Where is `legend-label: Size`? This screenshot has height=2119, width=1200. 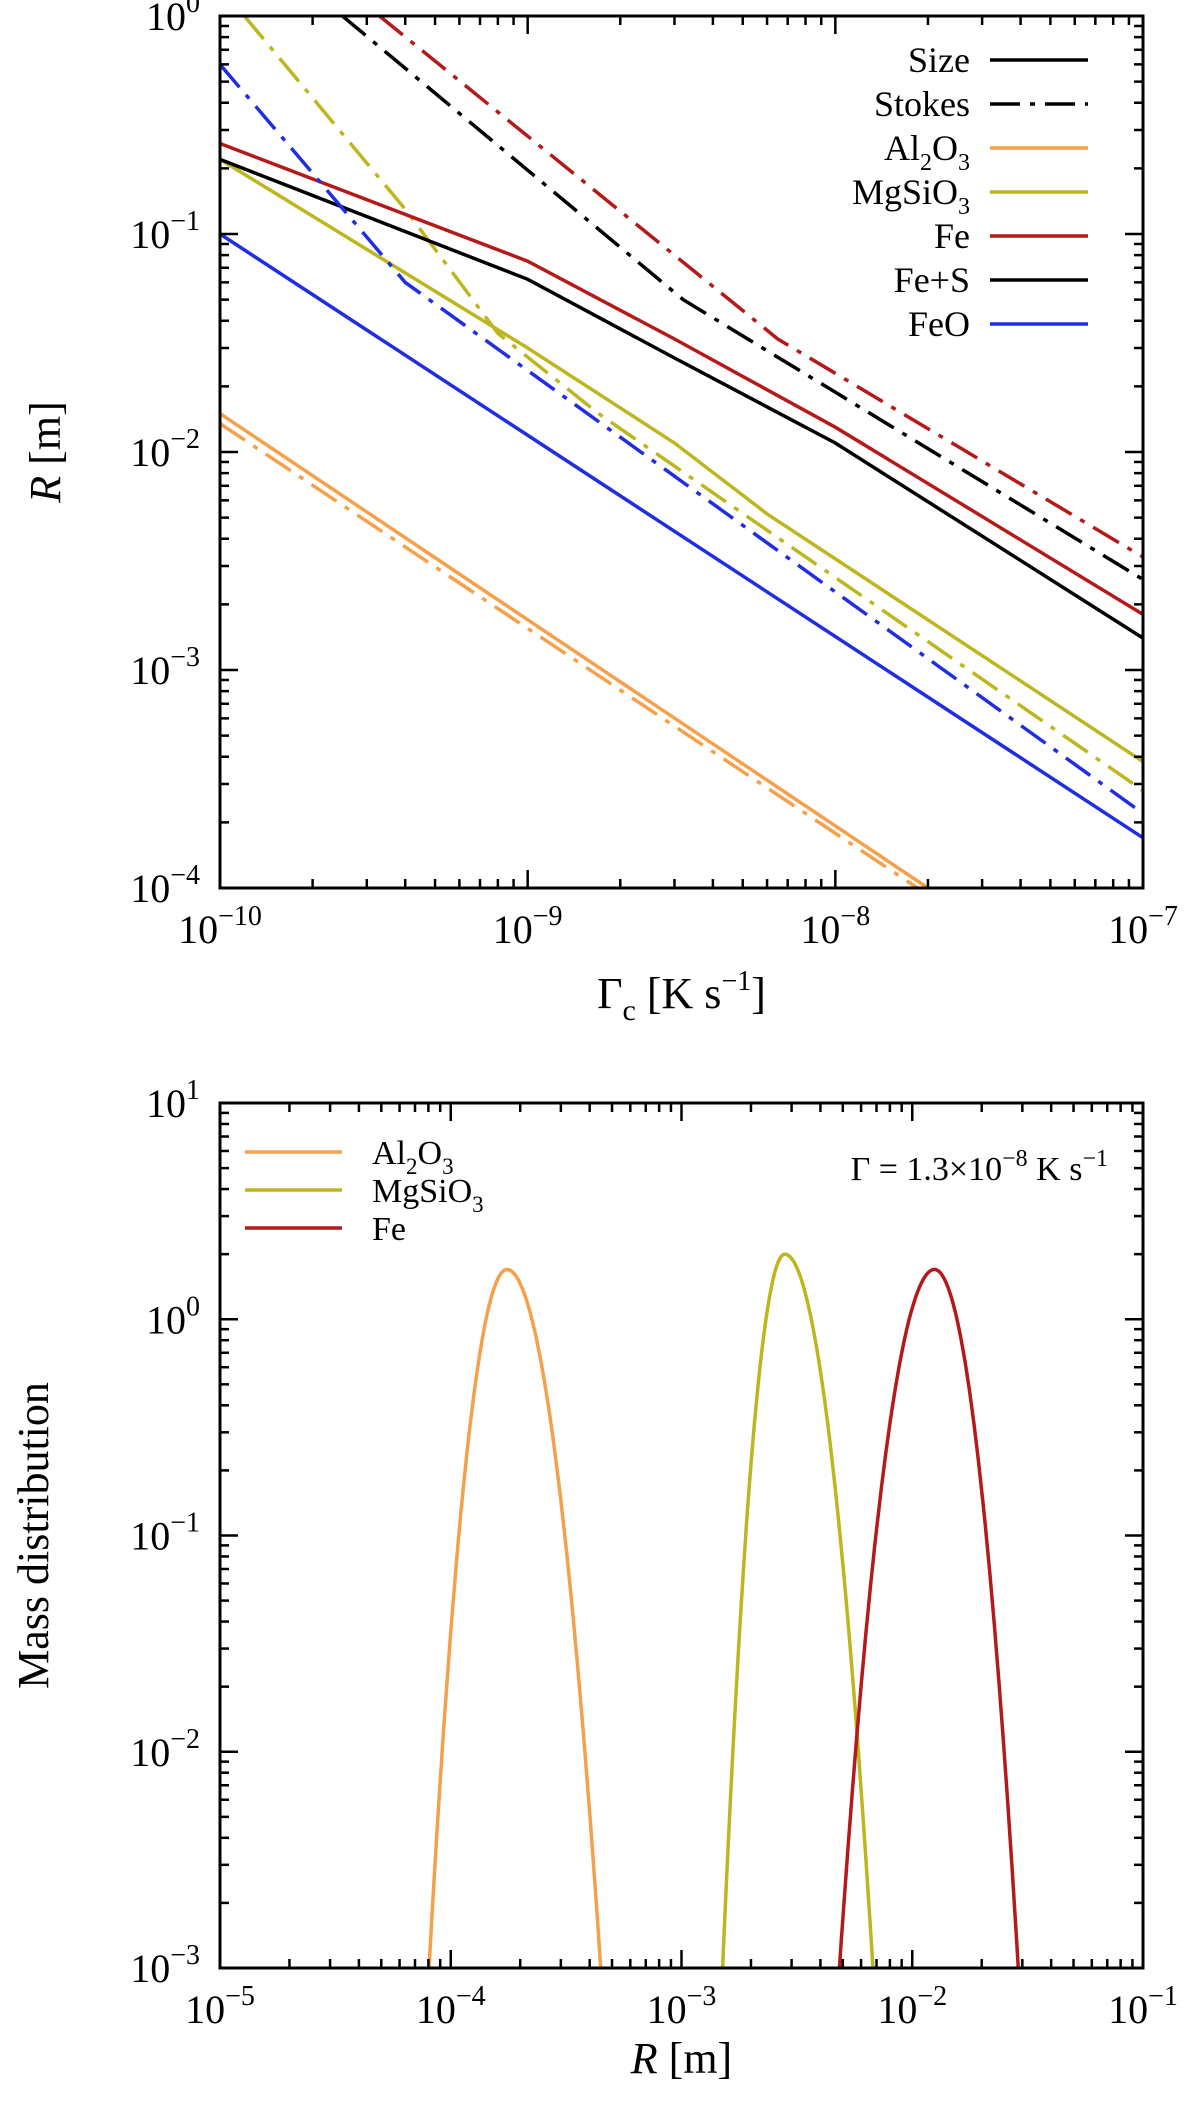 legend-label: Size is located at coordinates (939, 60).